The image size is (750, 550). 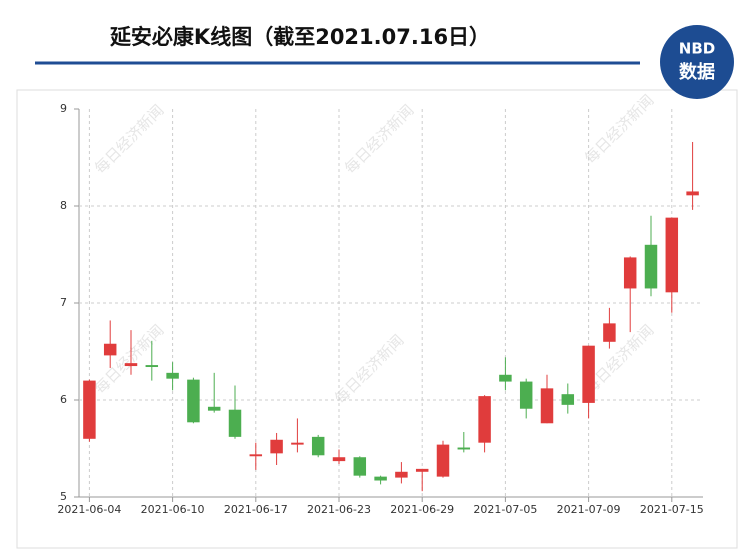 I want to click on logo, so click(x=697, y=62).